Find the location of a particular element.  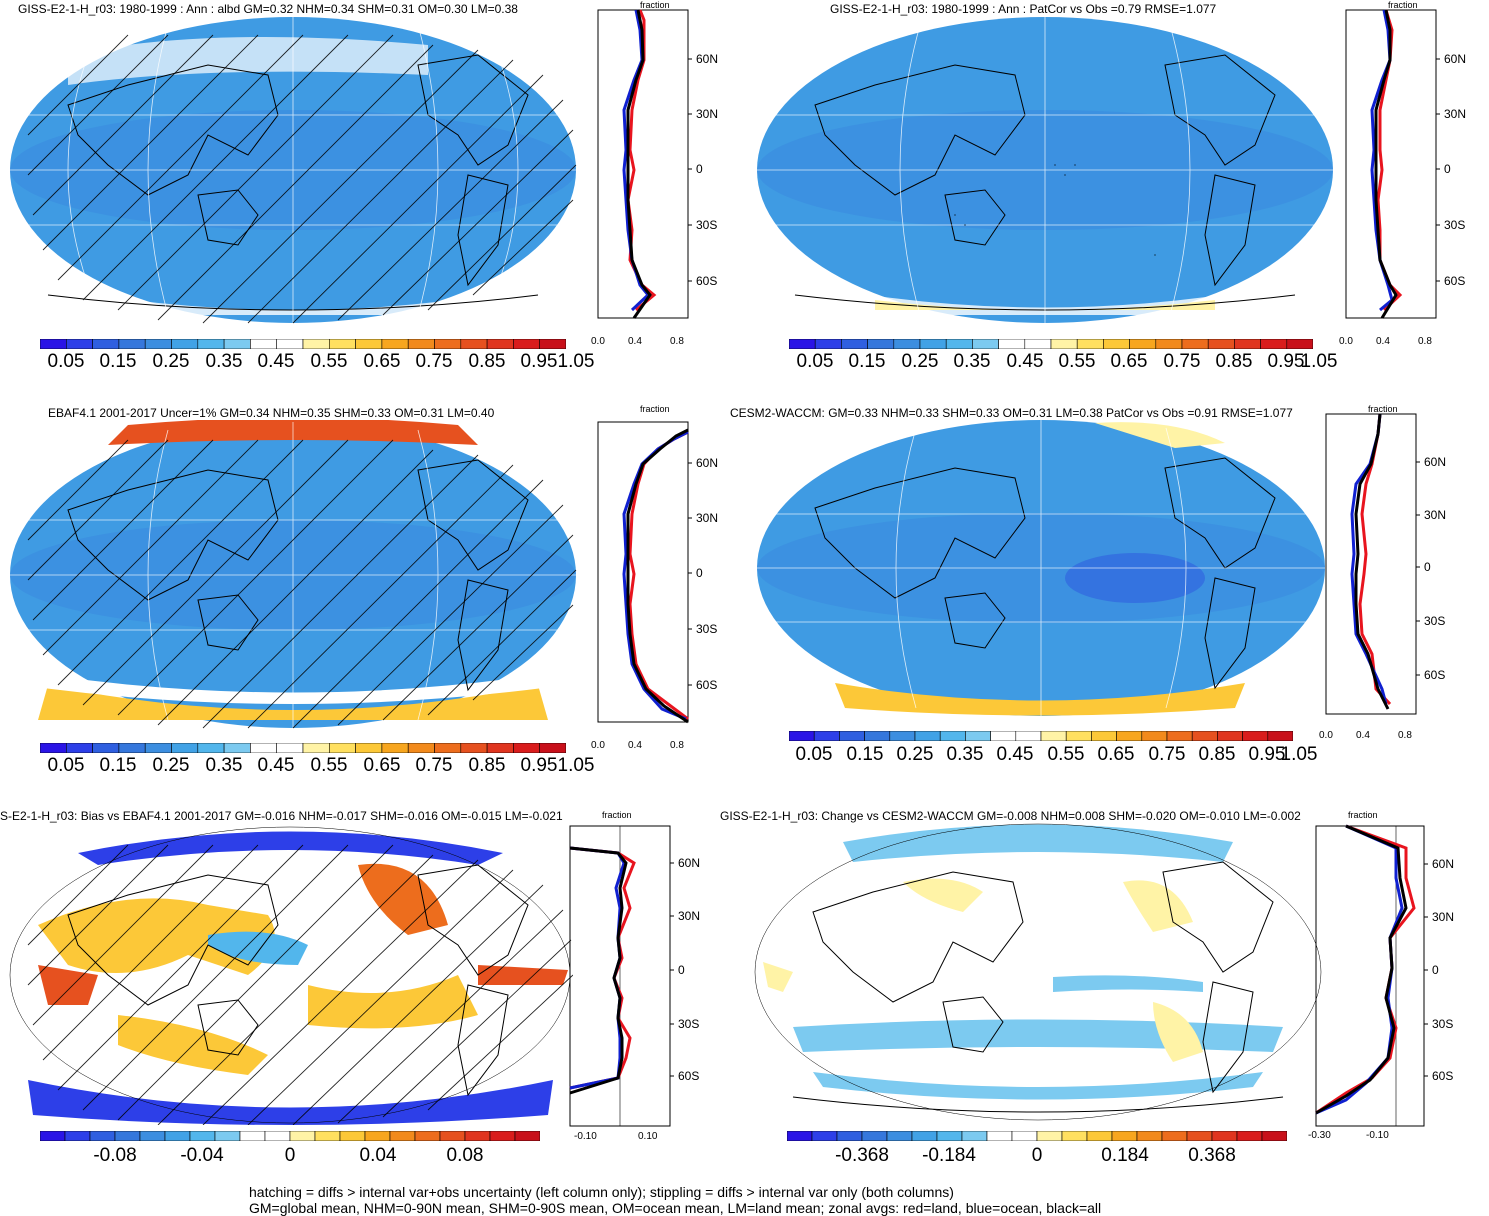

colorbar-label: 0.04 is located at coordinates (378, 1155).